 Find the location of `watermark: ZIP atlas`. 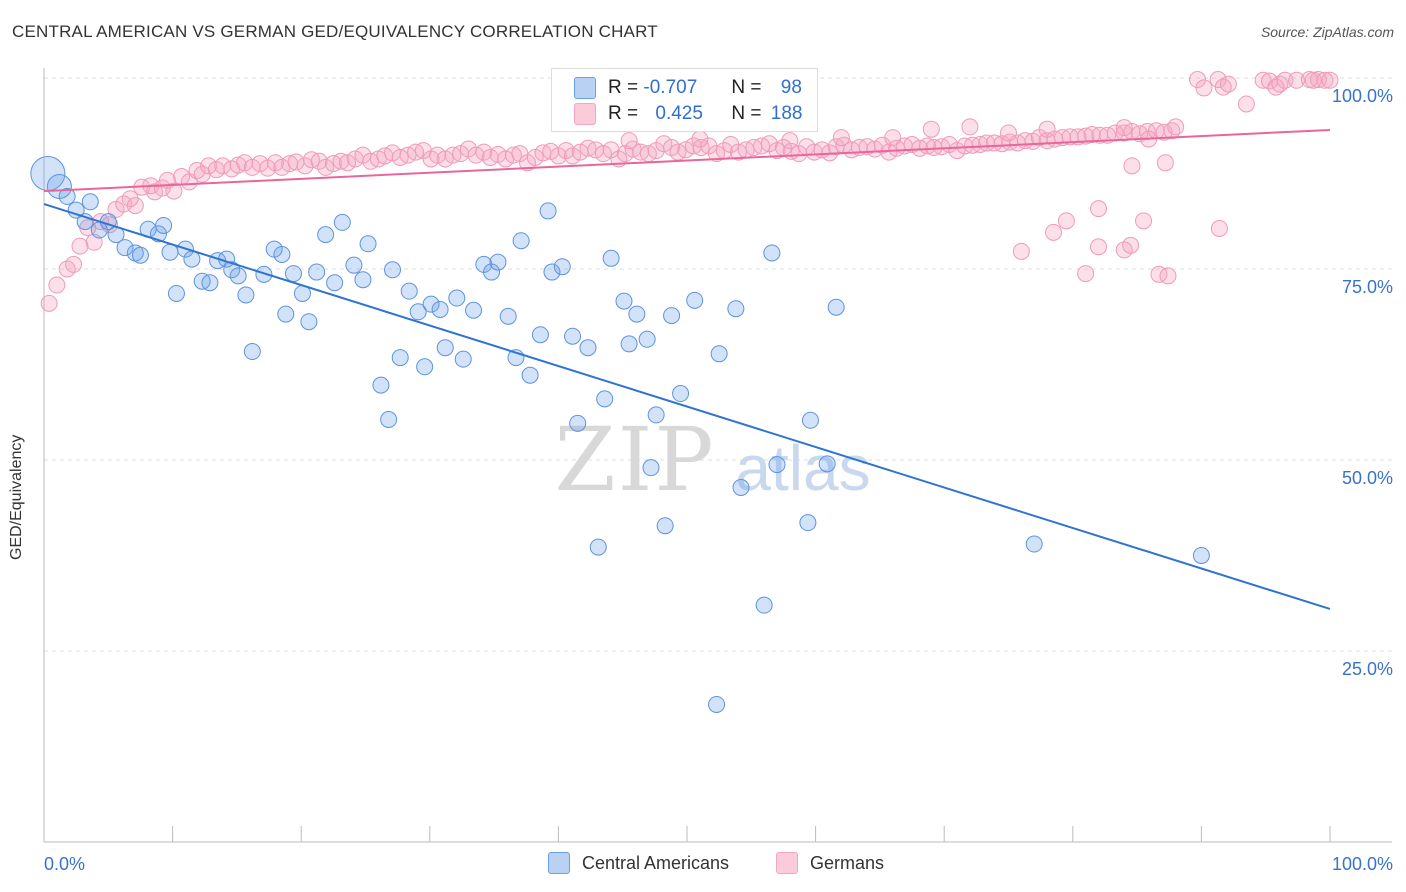

watermark: ZIP atlas is located at coordinates (712, 459).